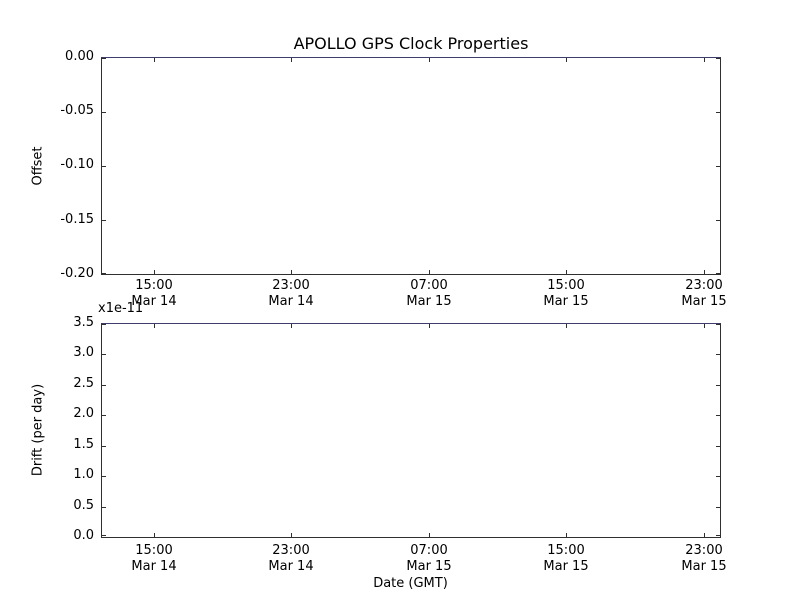 Image resolution: width=800 pixels, height=600 pixels. I want to click on y-tick-label: 0.00, so click(79, 56).